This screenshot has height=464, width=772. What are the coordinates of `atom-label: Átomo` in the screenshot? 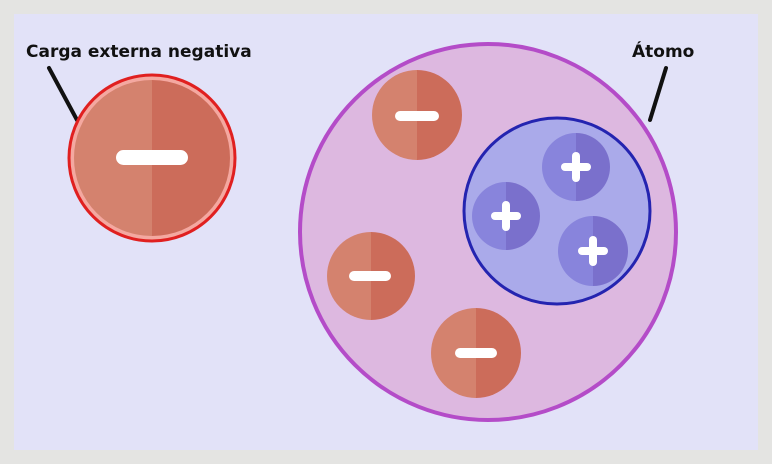 It's located at (663, 51).